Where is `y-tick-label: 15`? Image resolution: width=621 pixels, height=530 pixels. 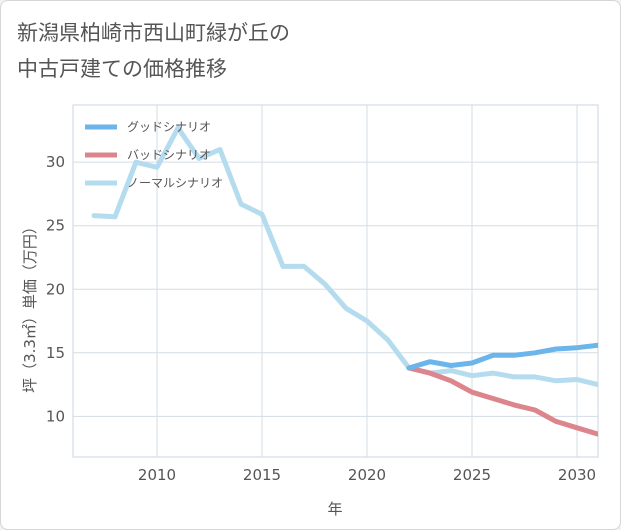 y-tick-label: 15 is located at coordinates (55, 353).